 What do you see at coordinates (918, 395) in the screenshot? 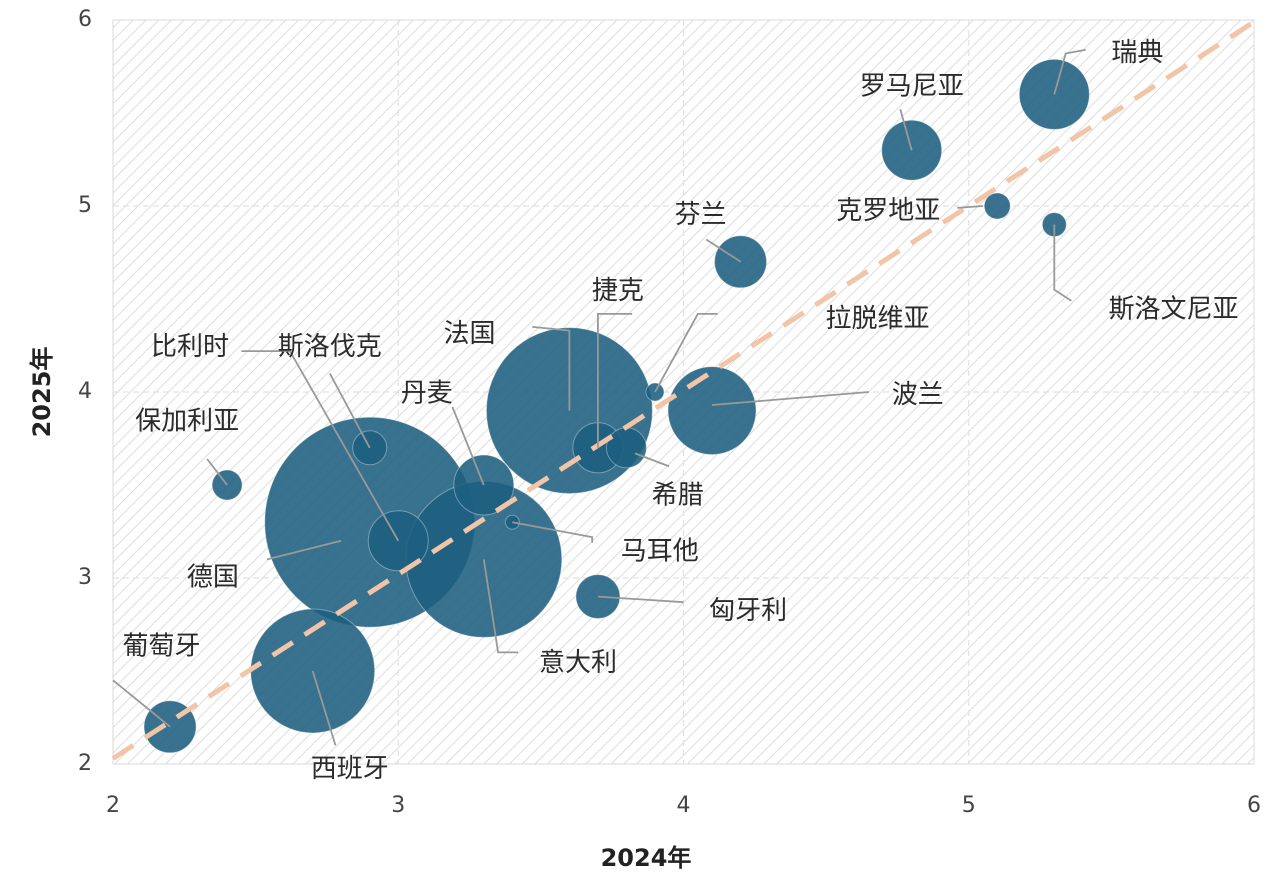
I see `point-label: 波兰` at bounding box center [918, 395].